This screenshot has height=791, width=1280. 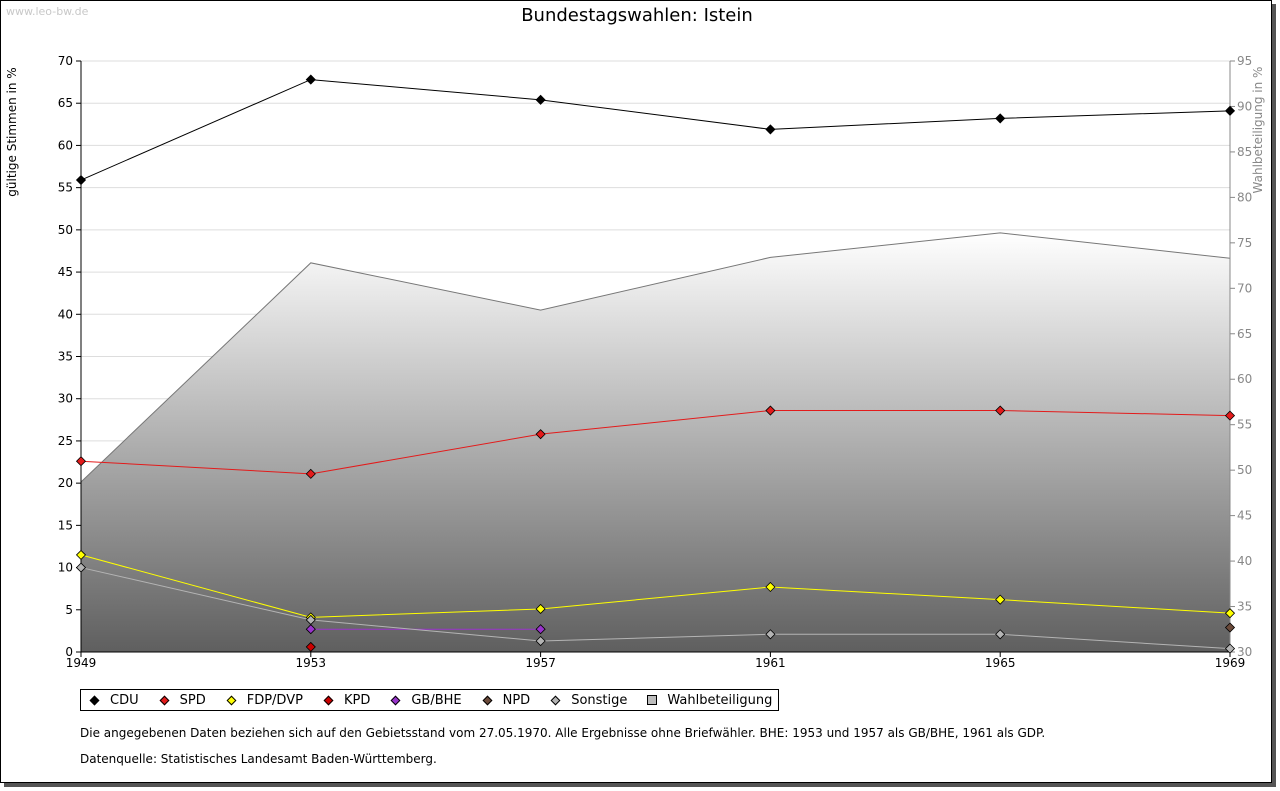 I want to click on chart-title: Bundestagswahlen: Istein, so click(x=637, y=15).